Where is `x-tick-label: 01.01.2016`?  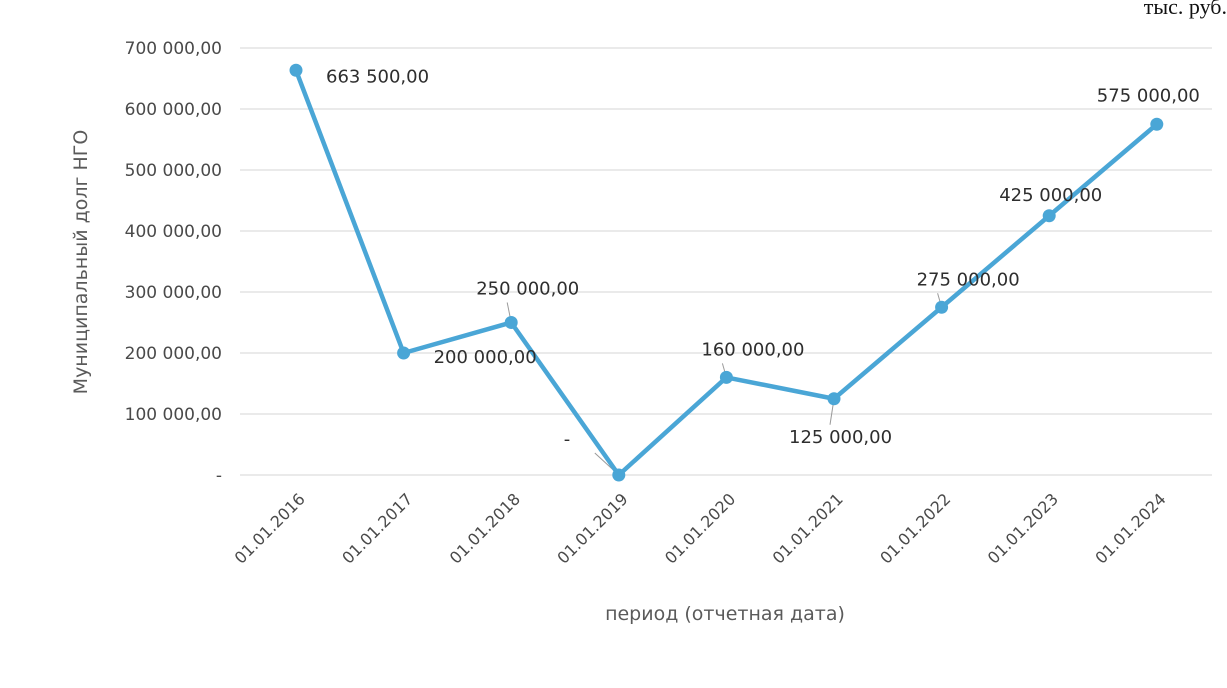 x-tick-label: 01.01.2016 is located at coordinates (270, 528).